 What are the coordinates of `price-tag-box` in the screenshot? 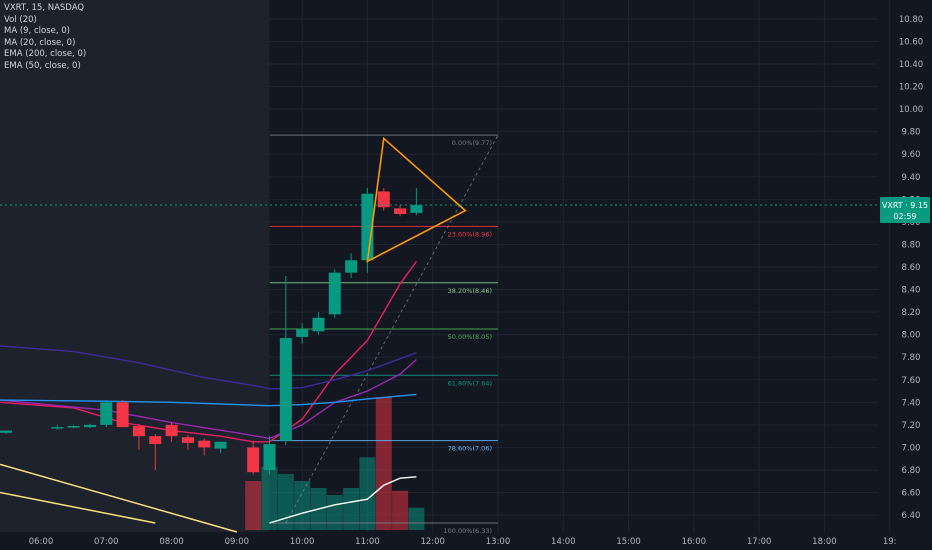 It's located at (905, 209).